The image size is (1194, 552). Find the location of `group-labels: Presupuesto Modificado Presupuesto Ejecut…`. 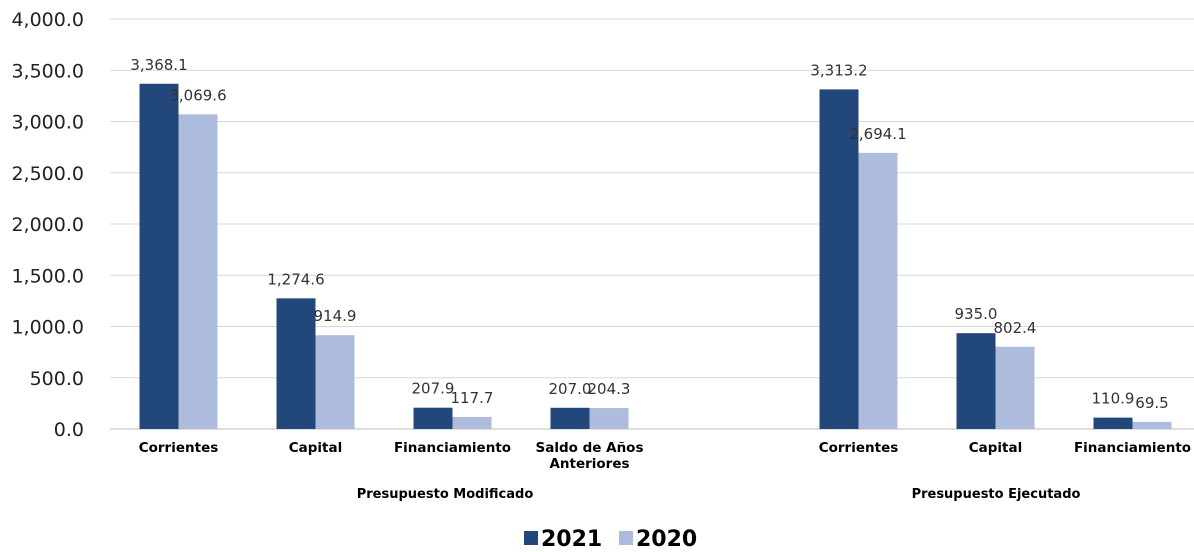

group-labels: Presupuesto Modificado Presupuesto Ejecut… is located at coordinates (719, 494).